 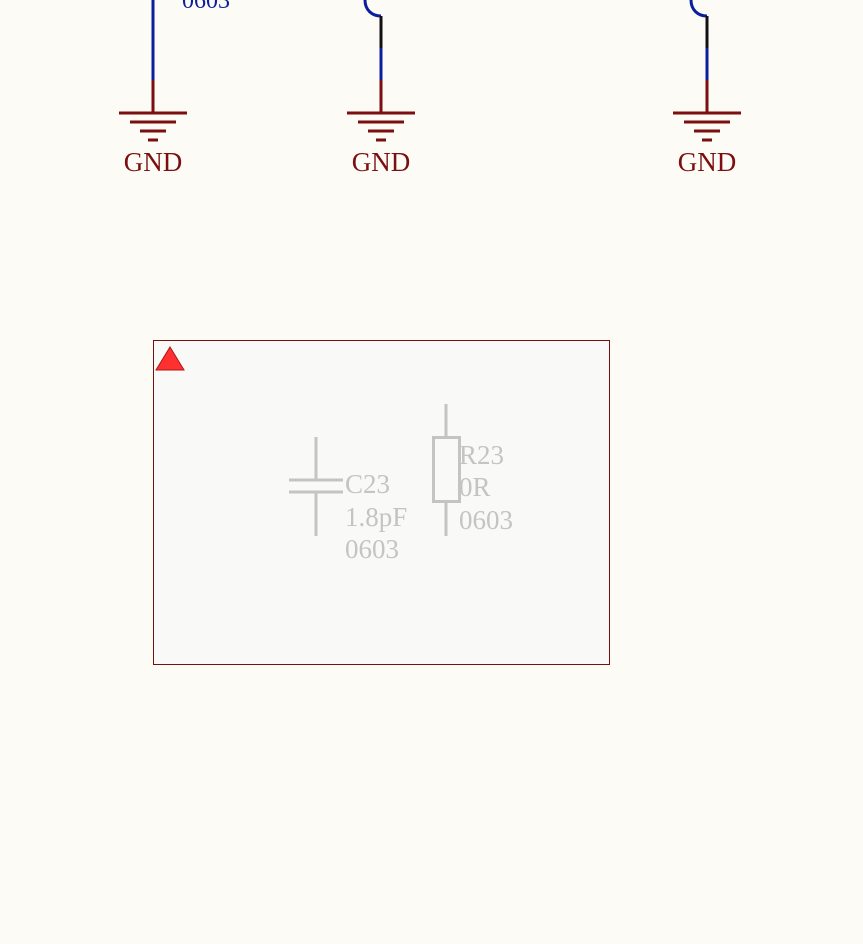 I want to click on wire-group-right, so click(x=699, y=40).